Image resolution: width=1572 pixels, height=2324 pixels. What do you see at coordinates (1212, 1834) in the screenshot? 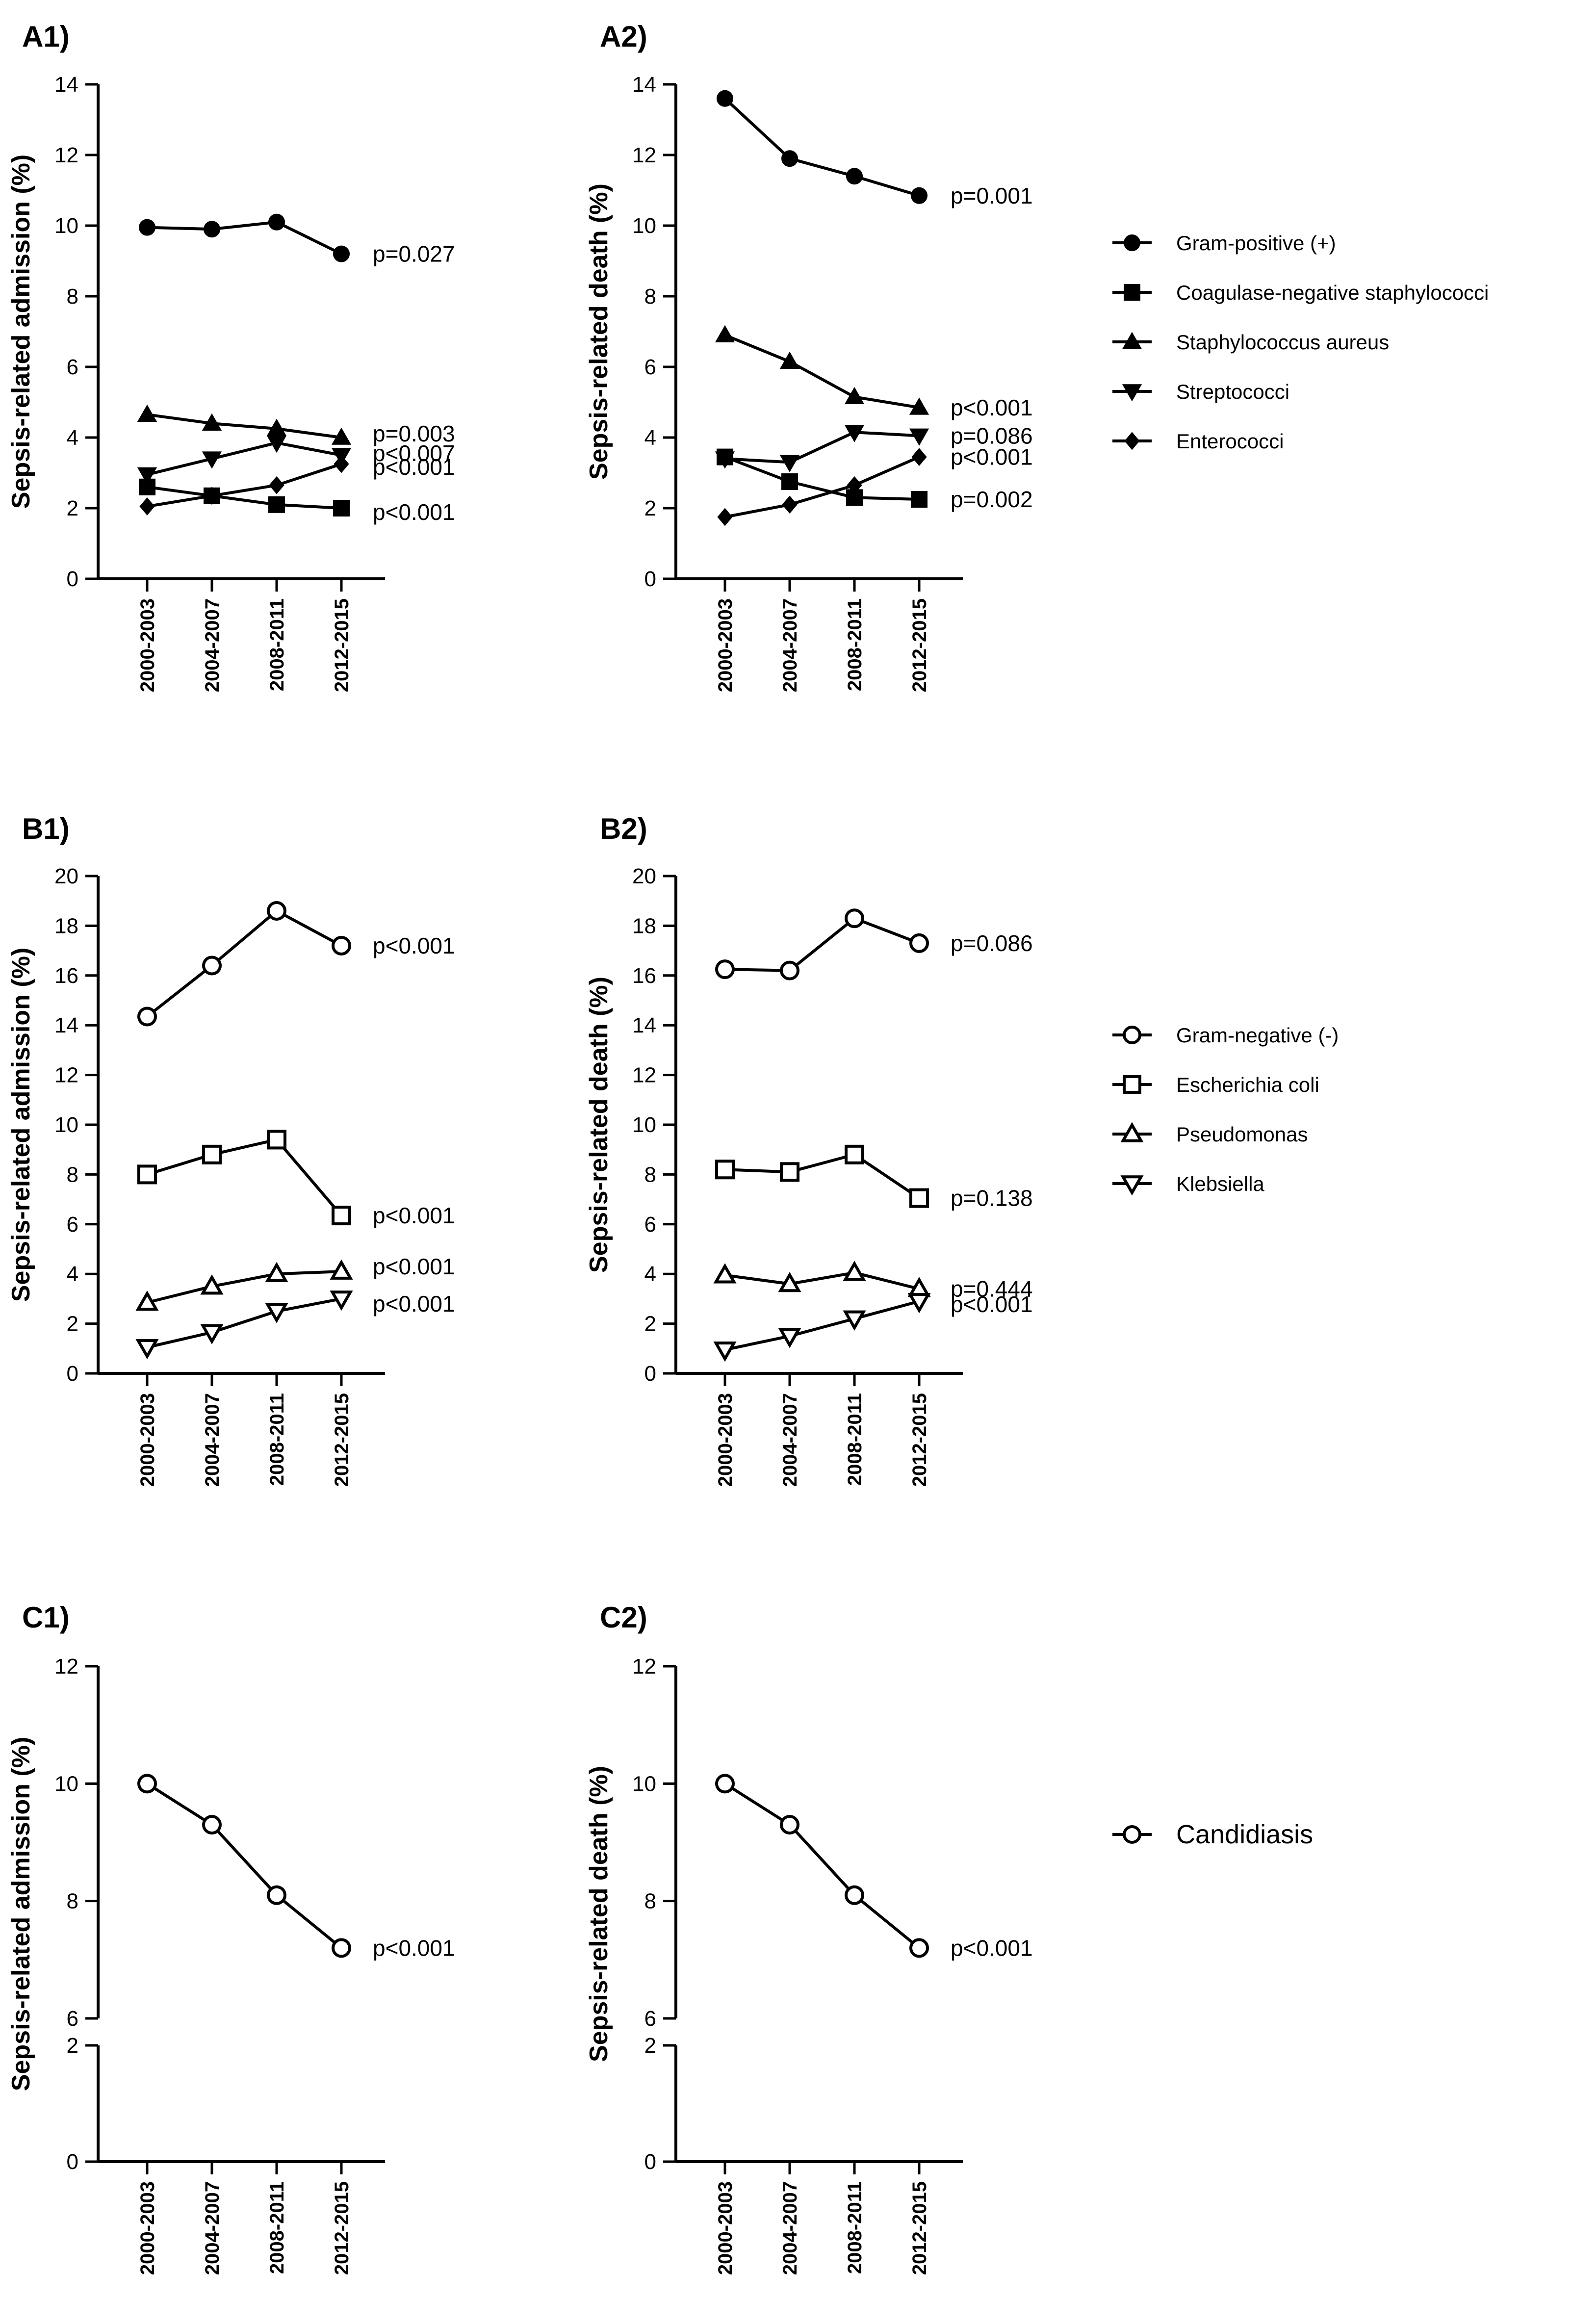
I see `legend-entry: Candidiasis` at bounding box center [1212, 1834].